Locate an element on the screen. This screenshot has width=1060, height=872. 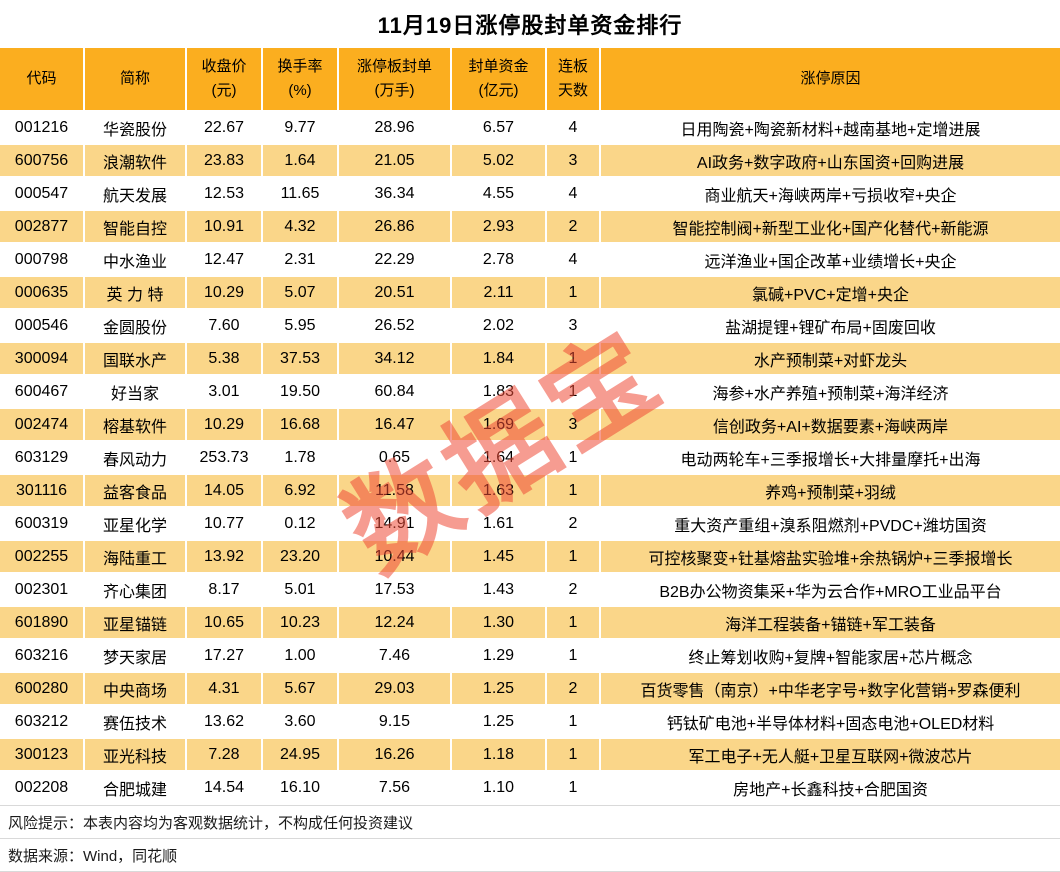
turnover-cell: 24.95 is located at coordinates (301, 755).